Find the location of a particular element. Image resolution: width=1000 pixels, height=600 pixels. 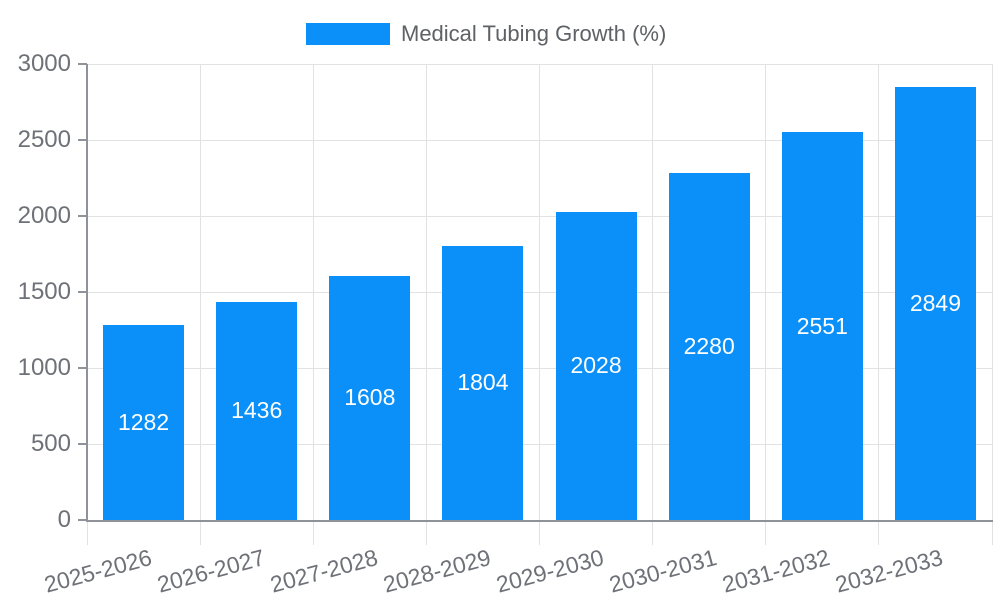

bar-value-label: 1608 is located at coordinates (370, 397).